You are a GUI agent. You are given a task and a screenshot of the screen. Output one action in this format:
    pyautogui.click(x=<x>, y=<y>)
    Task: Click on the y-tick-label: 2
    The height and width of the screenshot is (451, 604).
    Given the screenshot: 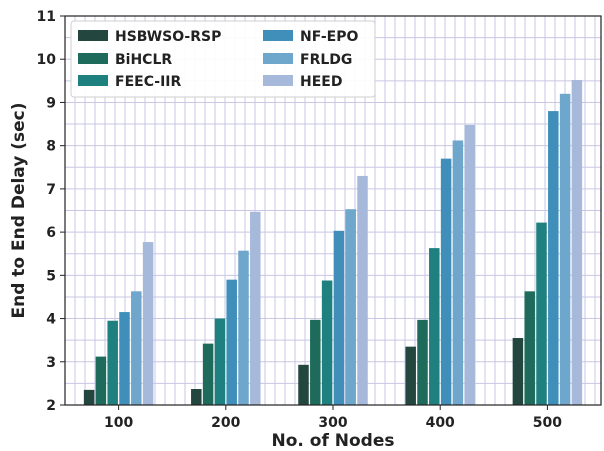 What is the action you would take?
    pyautogui.click(x=51, y=406)
    